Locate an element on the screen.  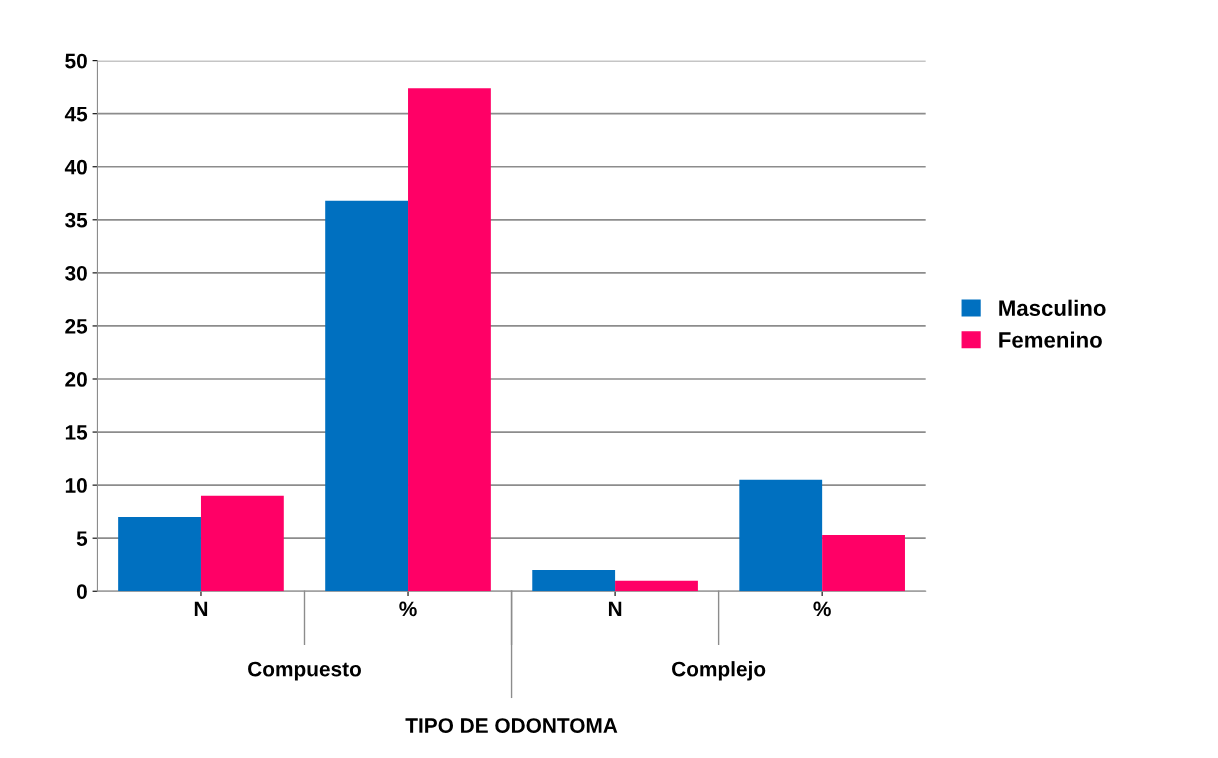
y-tick-label: 30 is located at coordinates (76, 273).